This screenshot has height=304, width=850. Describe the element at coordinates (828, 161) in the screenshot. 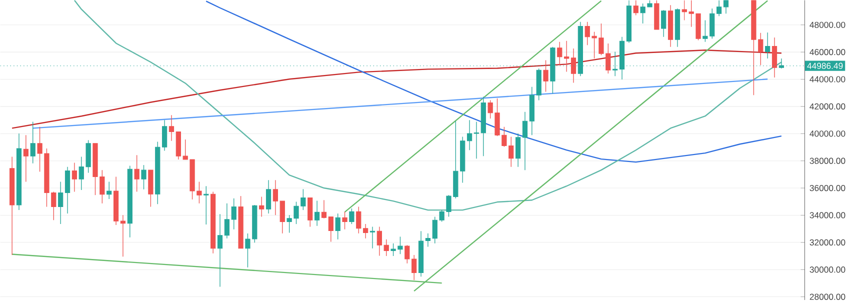

I see `y-tick-label: 38000.00` at that location.